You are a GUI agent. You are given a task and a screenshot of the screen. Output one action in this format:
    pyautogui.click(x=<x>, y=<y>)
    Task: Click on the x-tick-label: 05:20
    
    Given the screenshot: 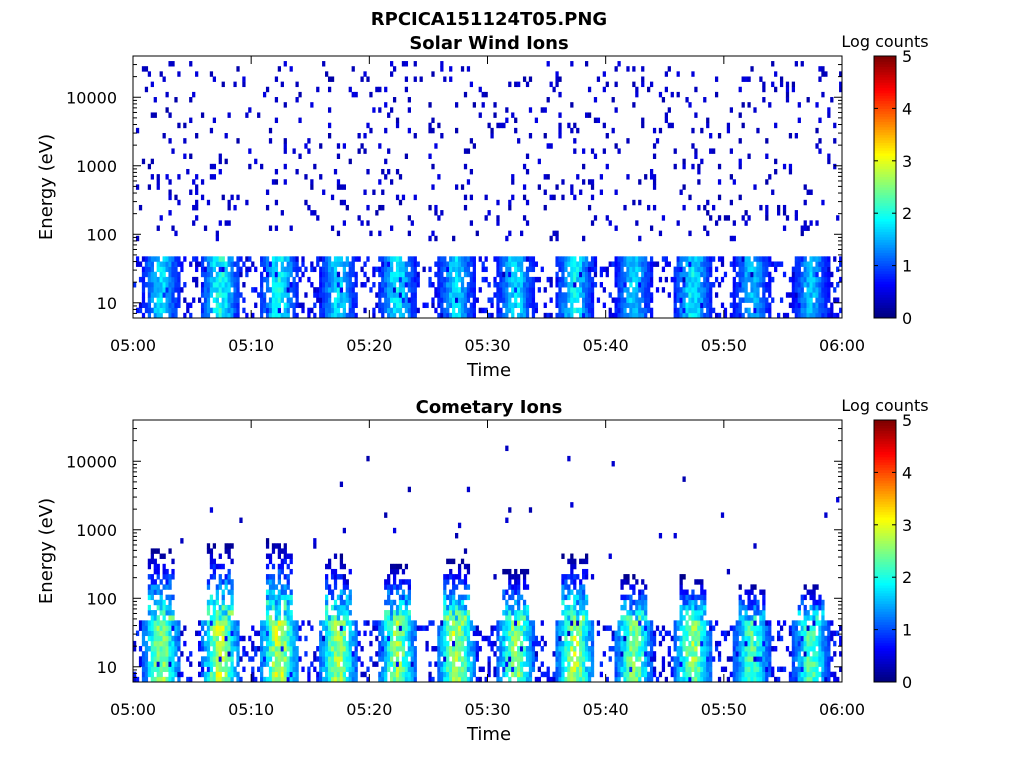 What is the action you would take?
    pyautogui.click(x=369, y=345)
    